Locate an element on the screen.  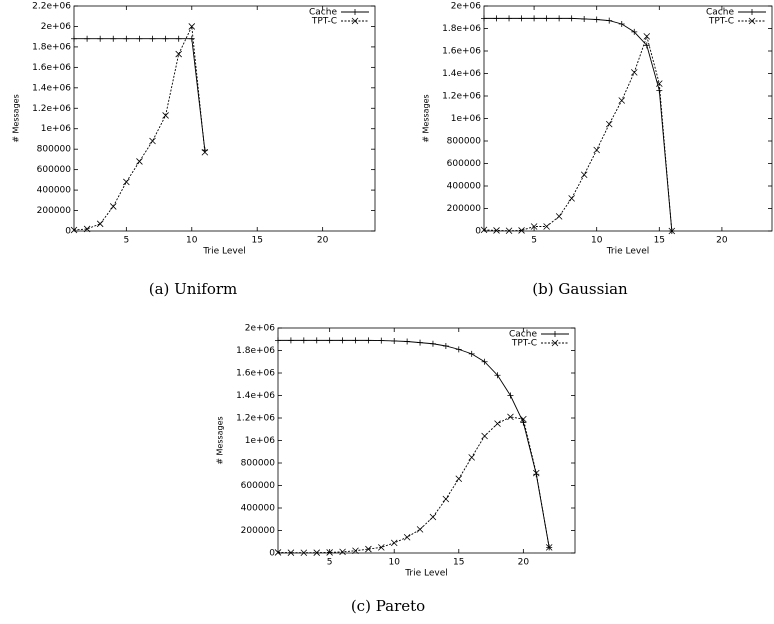
y-axis-label: # Messages is located at coordinates (426, 118).